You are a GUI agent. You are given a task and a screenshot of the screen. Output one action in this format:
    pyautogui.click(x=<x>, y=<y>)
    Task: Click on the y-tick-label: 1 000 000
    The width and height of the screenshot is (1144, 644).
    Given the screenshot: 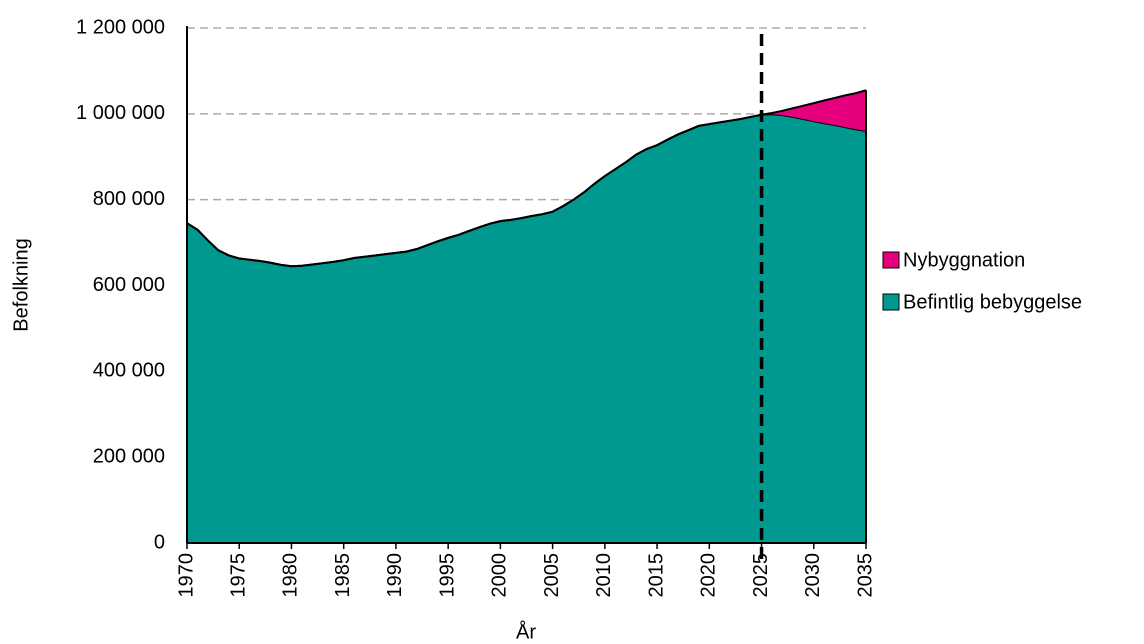 What is the action you would take?
    pyautogui.click(x=120, y=113)
    